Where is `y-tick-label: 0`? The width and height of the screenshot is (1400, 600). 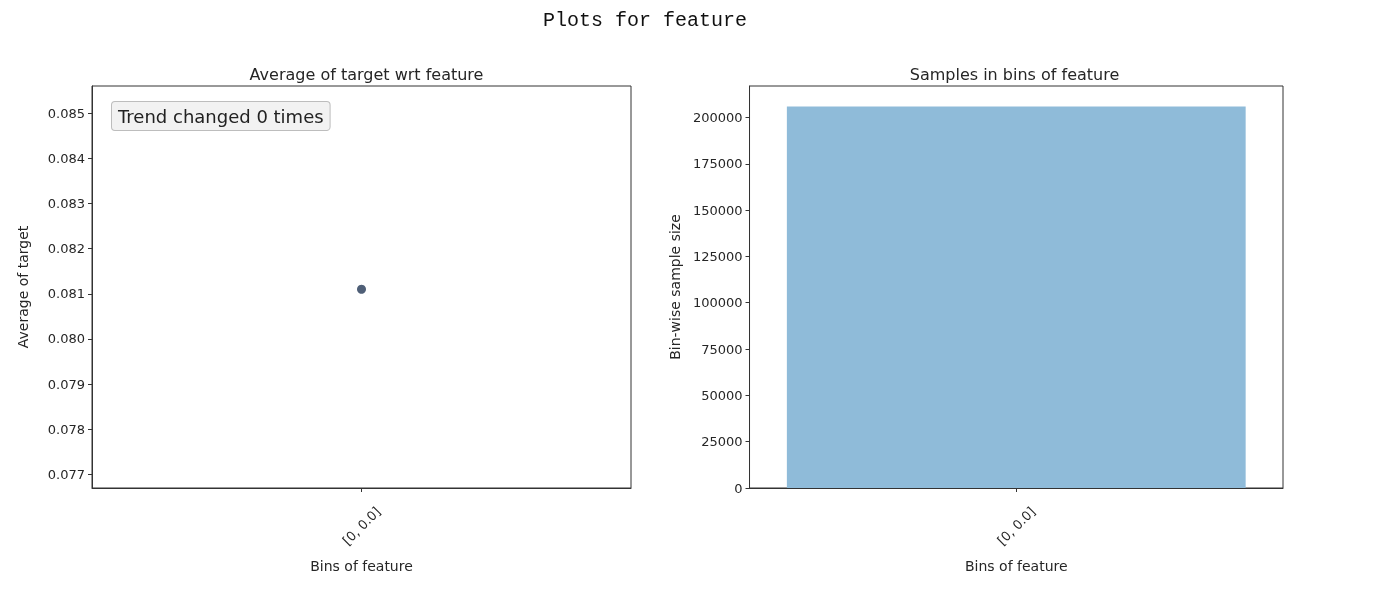 y-tick-label: 0 is located at coordinates (738, 488).